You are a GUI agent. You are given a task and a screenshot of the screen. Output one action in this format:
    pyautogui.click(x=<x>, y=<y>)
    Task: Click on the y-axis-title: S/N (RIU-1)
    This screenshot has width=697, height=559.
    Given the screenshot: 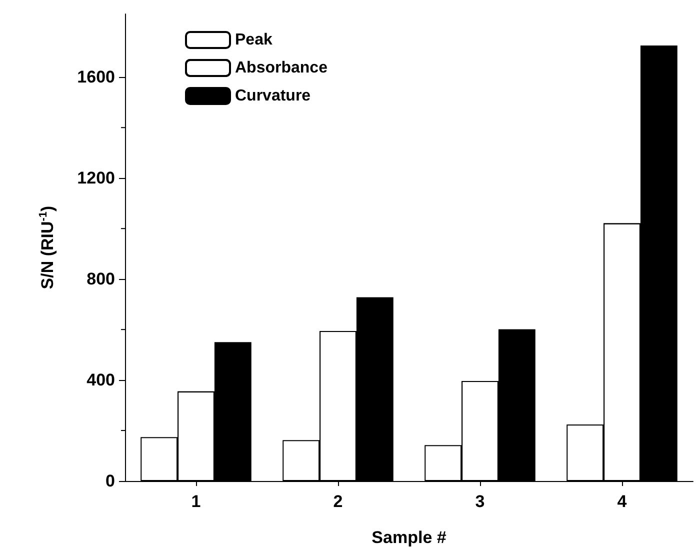 What is the action you would take?
    pyautogui.click(x=47, y=248)
    